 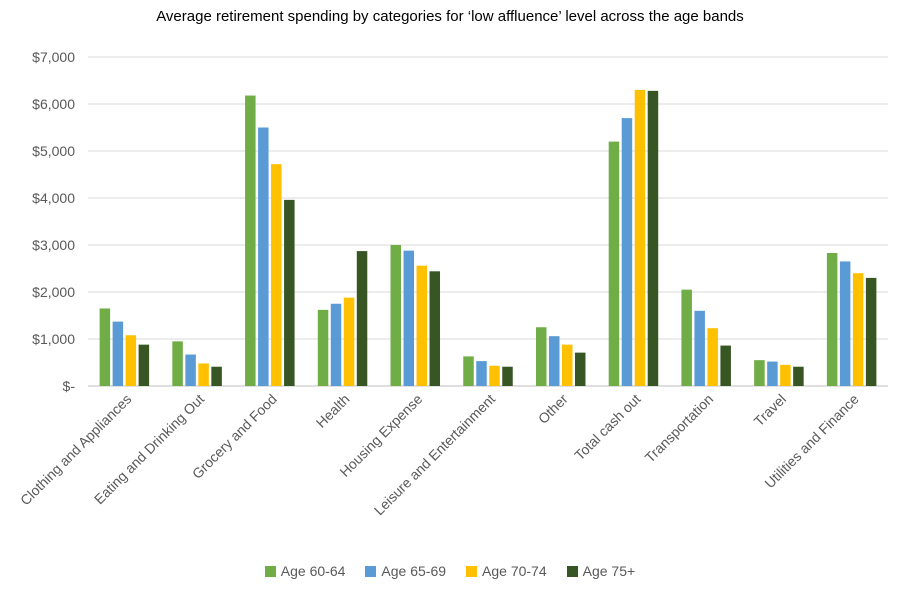 I want to click on legend-label: Age 60-64, so click(x=313, y=571).